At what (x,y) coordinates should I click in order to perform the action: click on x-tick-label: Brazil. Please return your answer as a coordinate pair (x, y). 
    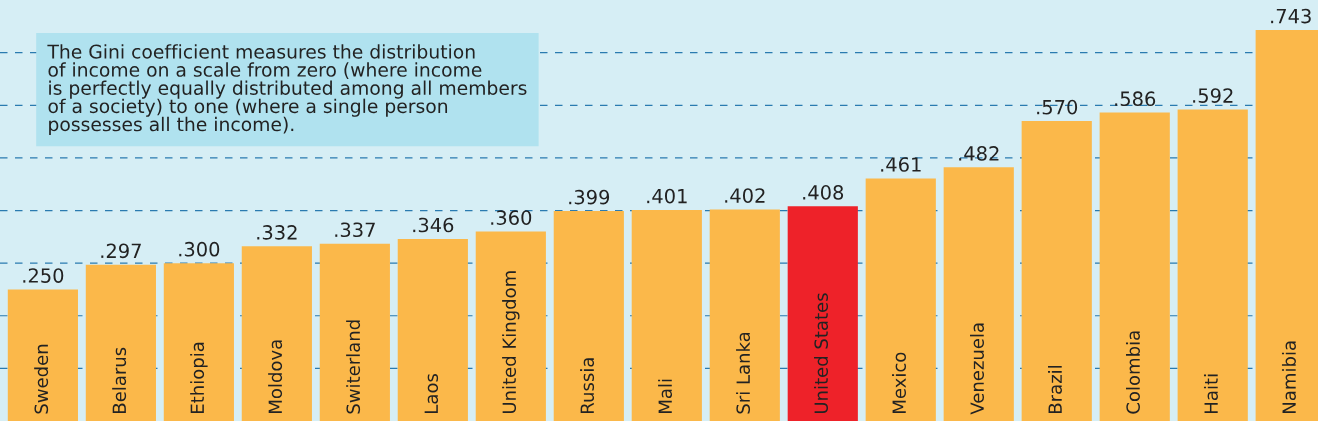
    Looking at the image, I should click on (1055, 389).